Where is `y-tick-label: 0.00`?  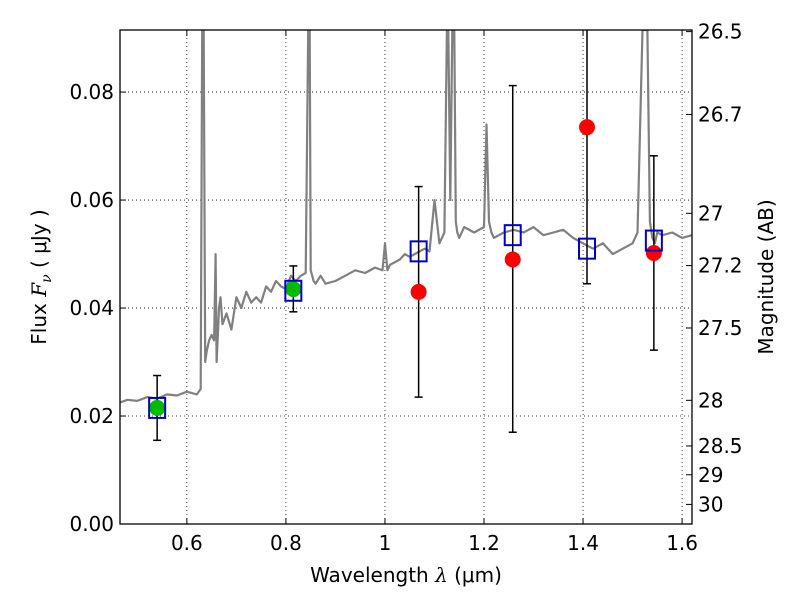
y-tick-label: 0.00 is located at coordinates (91, 524).